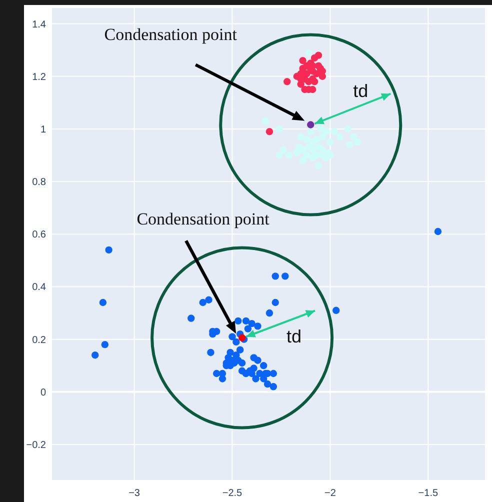 This screenshot has width=492, height=502. Describe the element at coordinates (134, 493) in the screenshot. I see `x-tick-label: −3` at that location.